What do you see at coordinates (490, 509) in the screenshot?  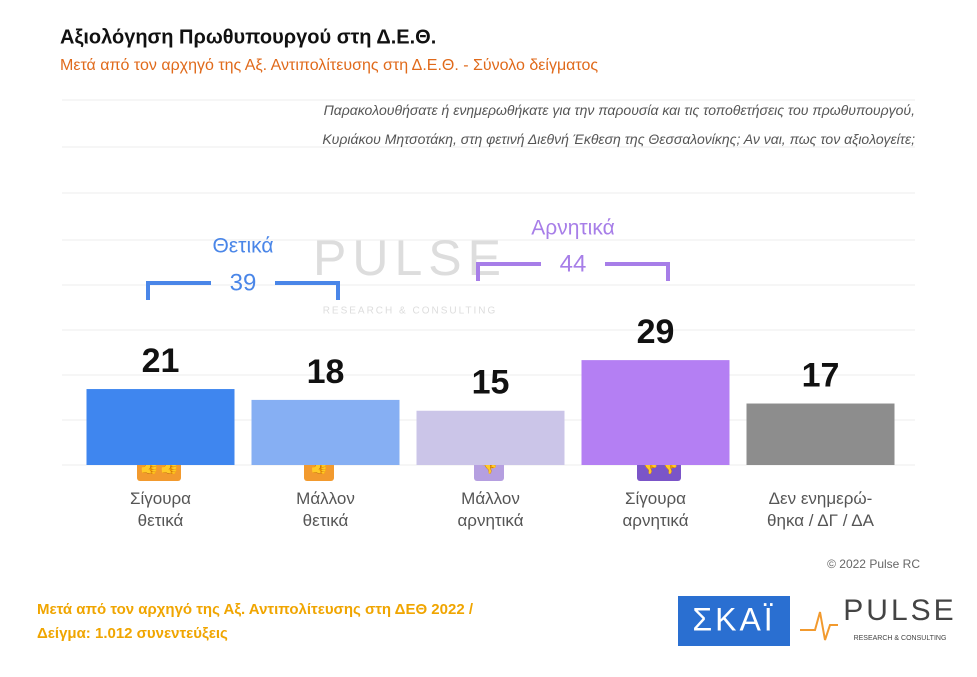 I see `x-tick-label: Μάλλον αρνητικά` at bounding box center [490, 509].